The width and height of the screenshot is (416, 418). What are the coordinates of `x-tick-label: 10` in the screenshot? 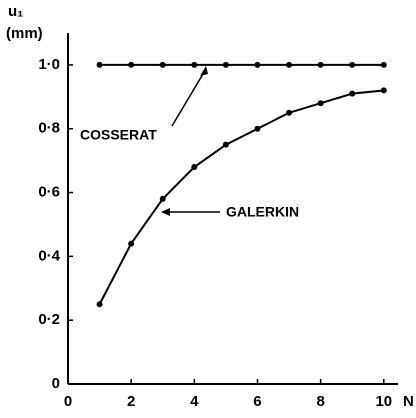 It's located at (383, 401).